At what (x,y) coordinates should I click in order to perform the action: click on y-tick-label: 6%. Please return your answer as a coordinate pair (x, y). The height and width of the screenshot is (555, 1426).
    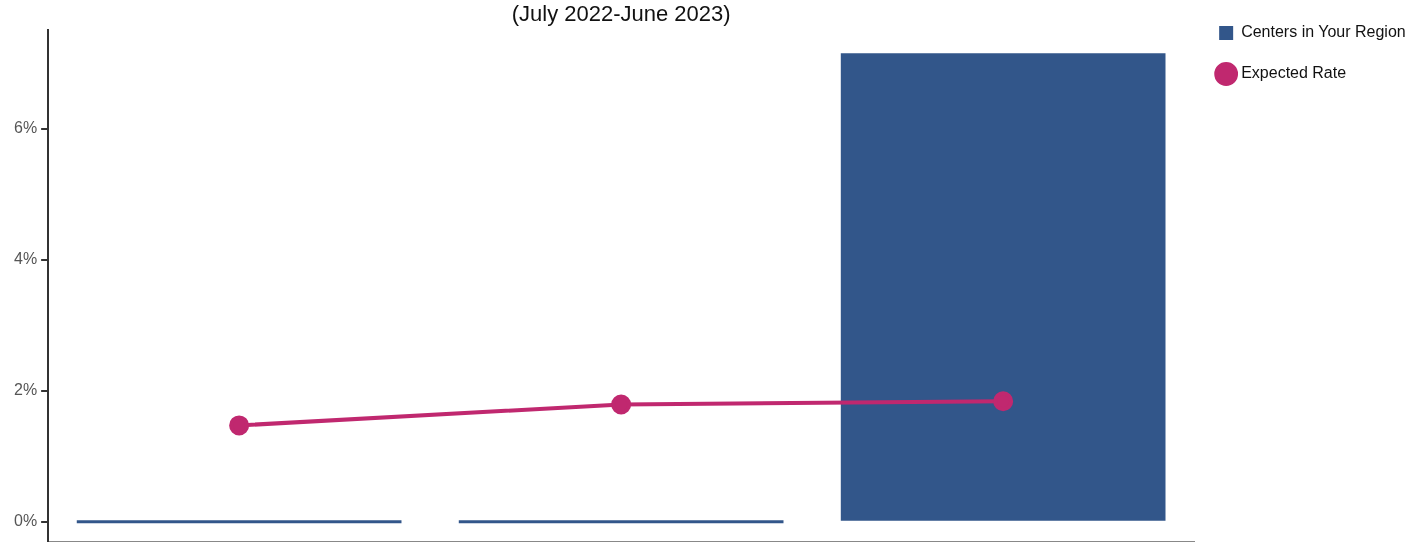
    Looking at the image, I should click on (26, 128).